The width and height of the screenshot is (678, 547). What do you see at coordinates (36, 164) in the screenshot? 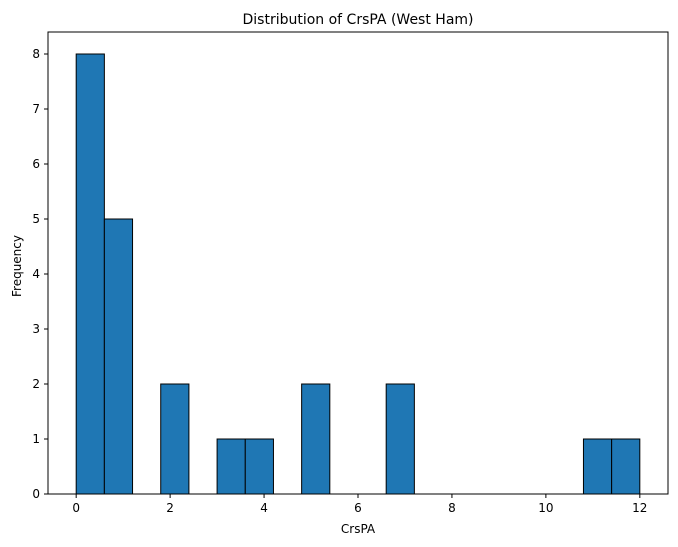
I see `y-tick-label: 6` at bounding box center [36, 164].